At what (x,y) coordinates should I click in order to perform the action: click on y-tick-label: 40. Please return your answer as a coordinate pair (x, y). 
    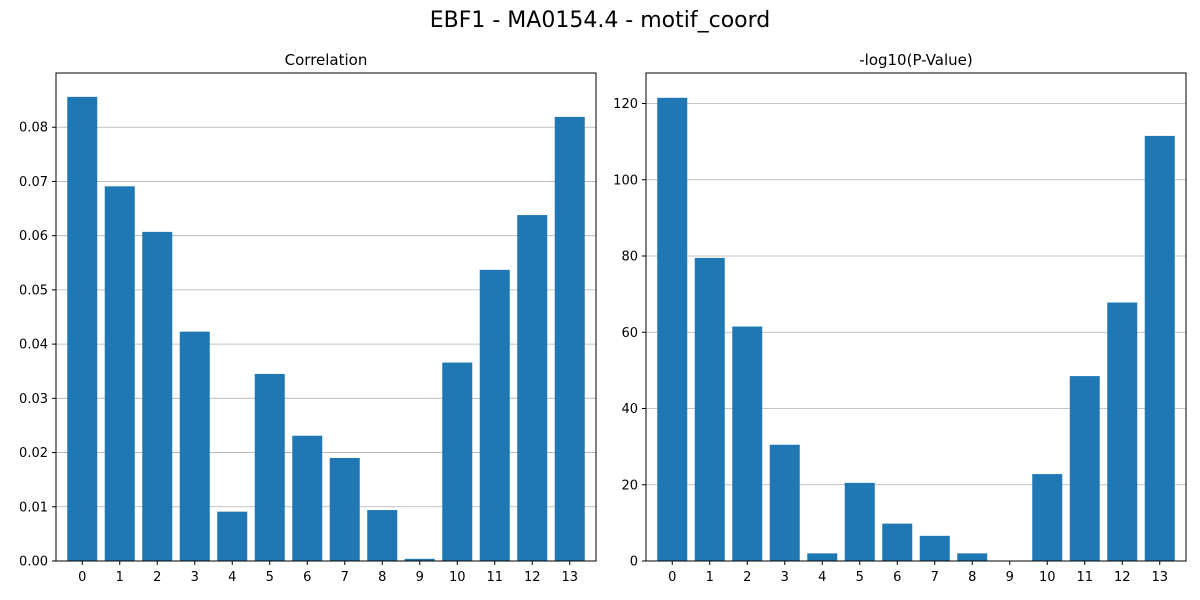
    Looking at the image, I should click on (629, 409).